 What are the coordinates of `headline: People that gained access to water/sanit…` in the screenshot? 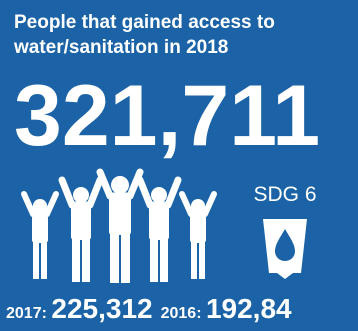 It's located at (144, 35).